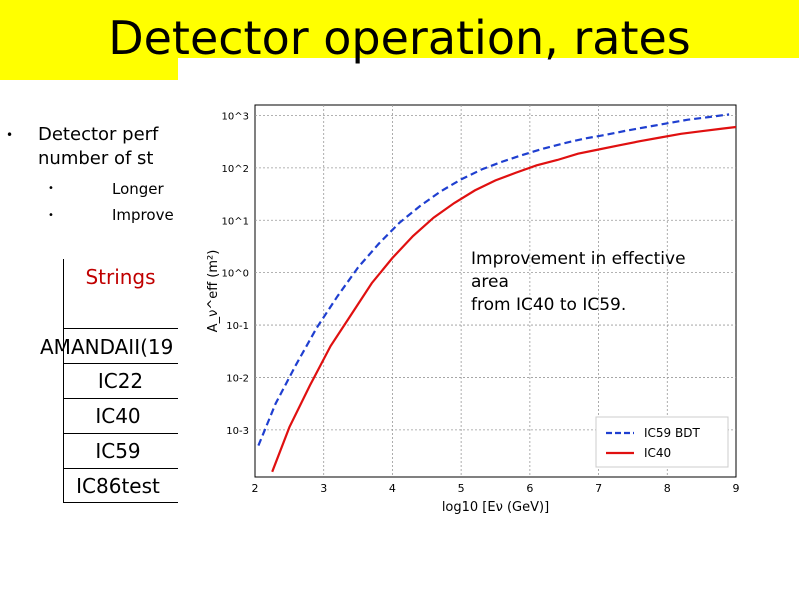 This screenshot has height=600, width=799. Describe the element at coordinates (667, 488) in the screenshot. I see `x-tick-label: 8` at that location.